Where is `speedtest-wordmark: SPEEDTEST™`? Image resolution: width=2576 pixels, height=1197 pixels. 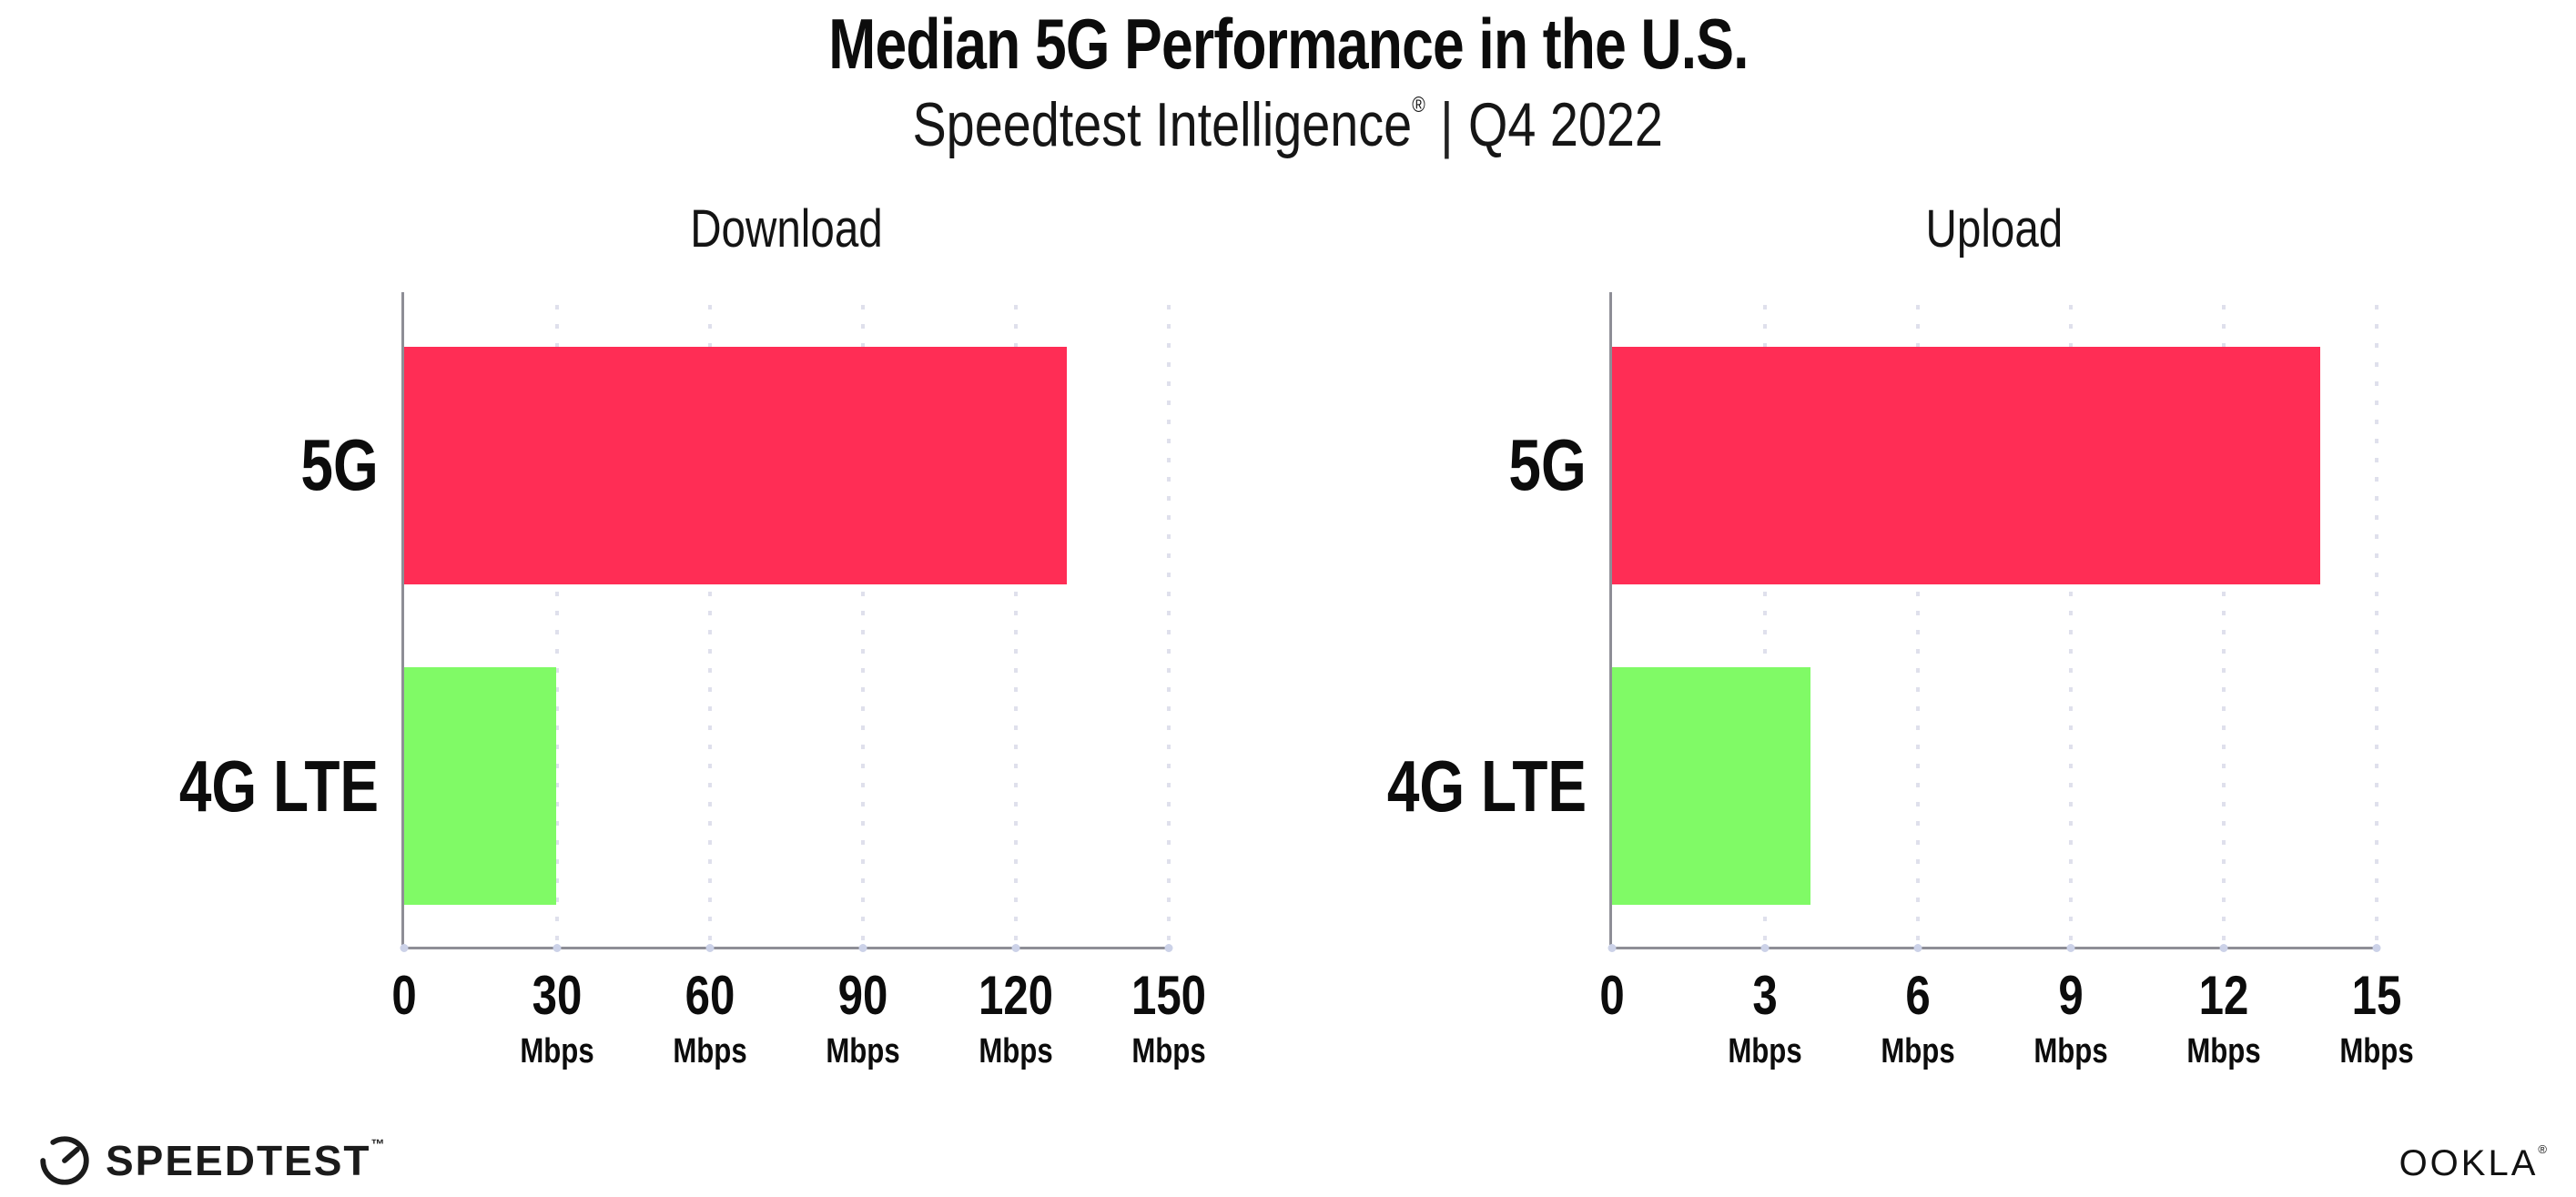 speedtest-wordmark: SPEEDTEST™ is located at coordinates (246, 1160).